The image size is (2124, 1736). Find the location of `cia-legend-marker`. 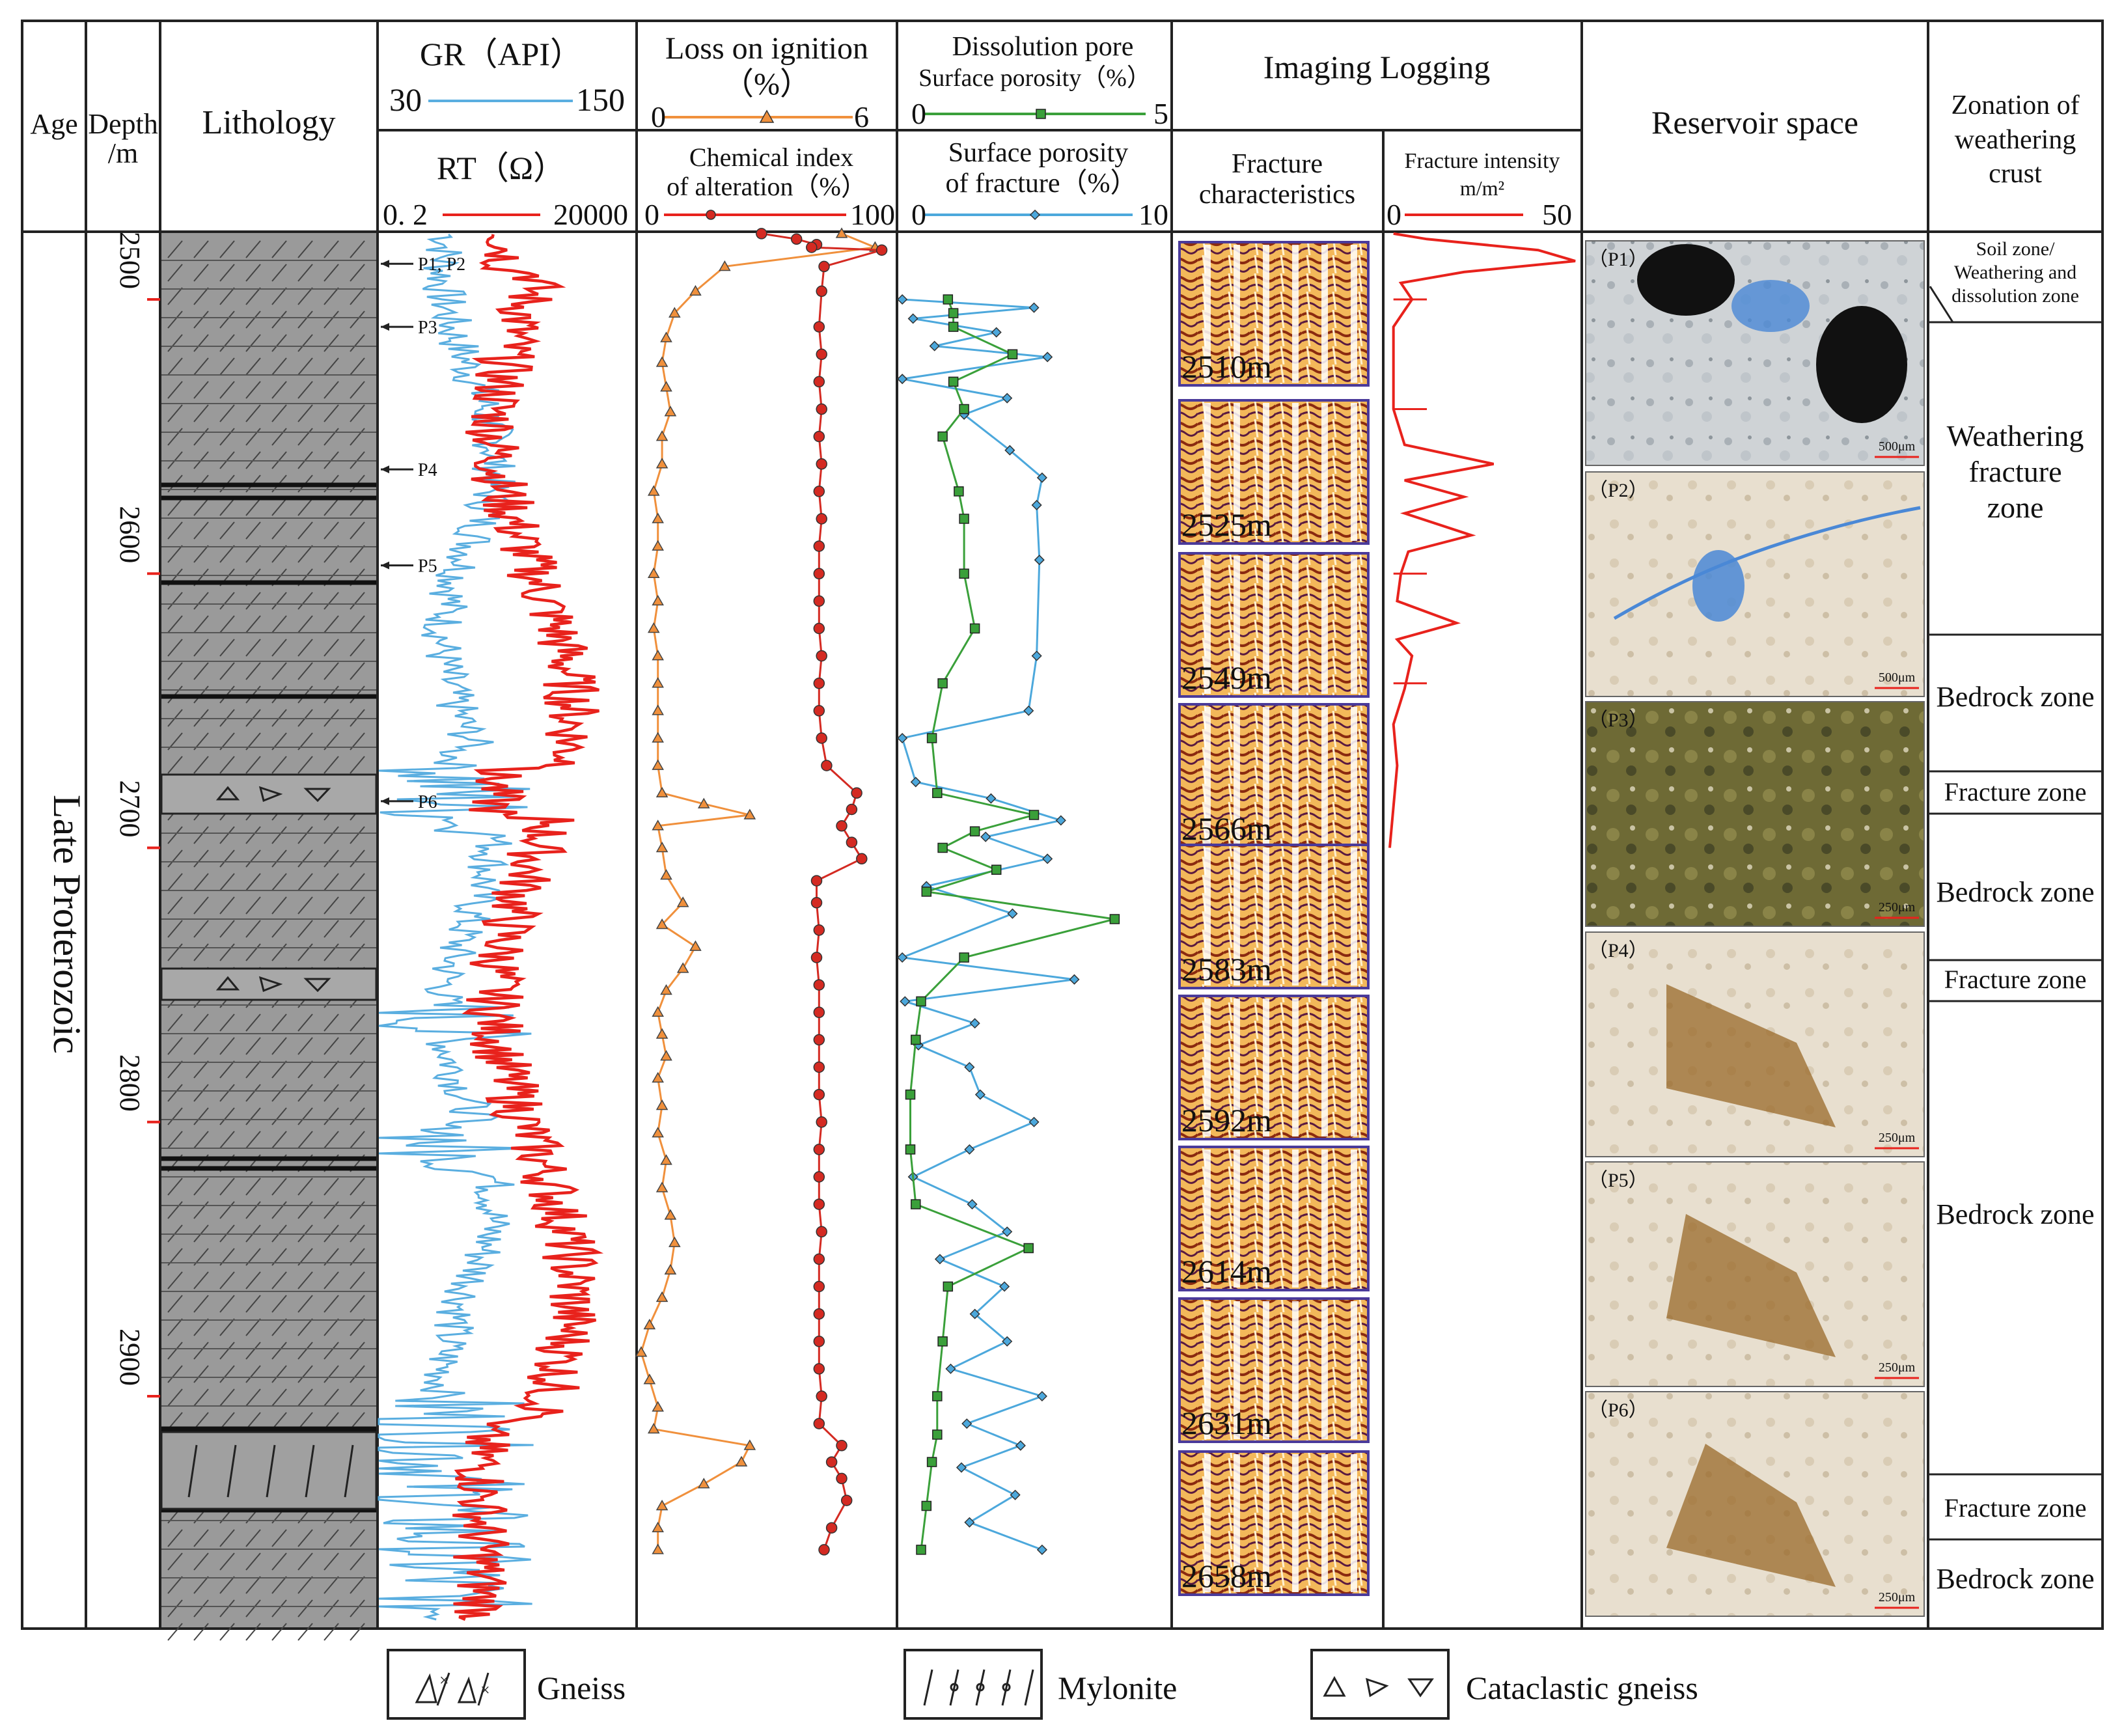

cia-legend-marker is located at coordinates (711, 215).